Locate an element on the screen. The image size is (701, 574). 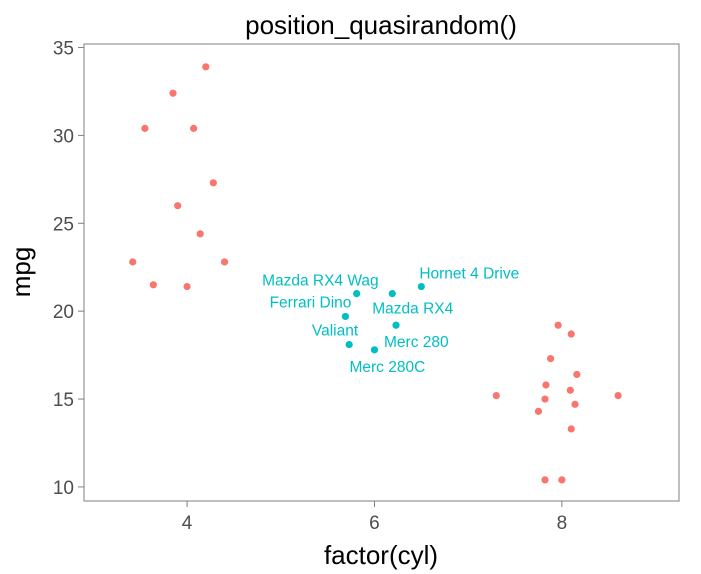
x-axis: 4 6 8 is located at coordinates (374, 517).